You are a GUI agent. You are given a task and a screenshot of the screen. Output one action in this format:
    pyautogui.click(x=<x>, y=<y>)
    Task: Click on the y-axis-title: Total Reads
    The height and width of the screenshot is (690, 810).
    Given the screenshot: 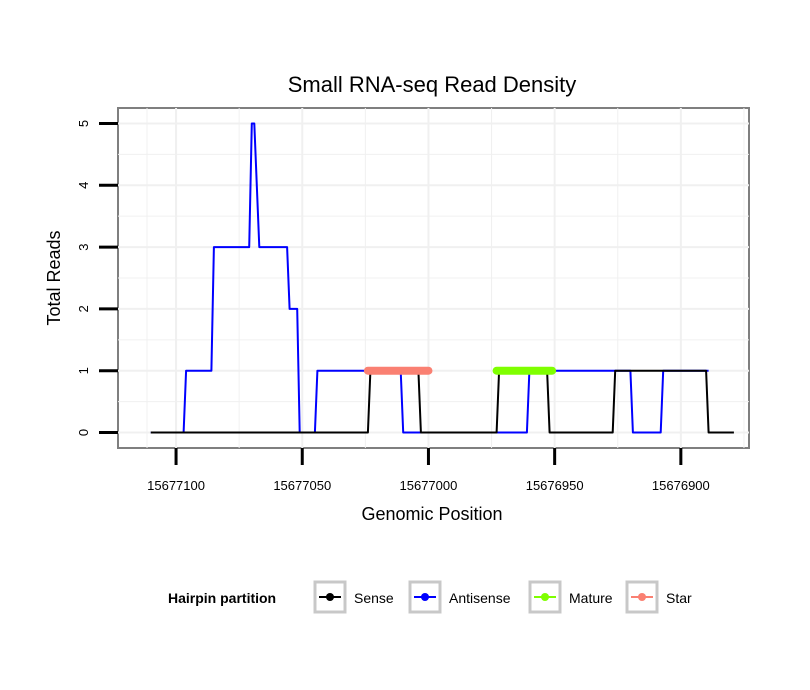 What is the action you would take?
    pyautogui.click(x=54, y=277)
    